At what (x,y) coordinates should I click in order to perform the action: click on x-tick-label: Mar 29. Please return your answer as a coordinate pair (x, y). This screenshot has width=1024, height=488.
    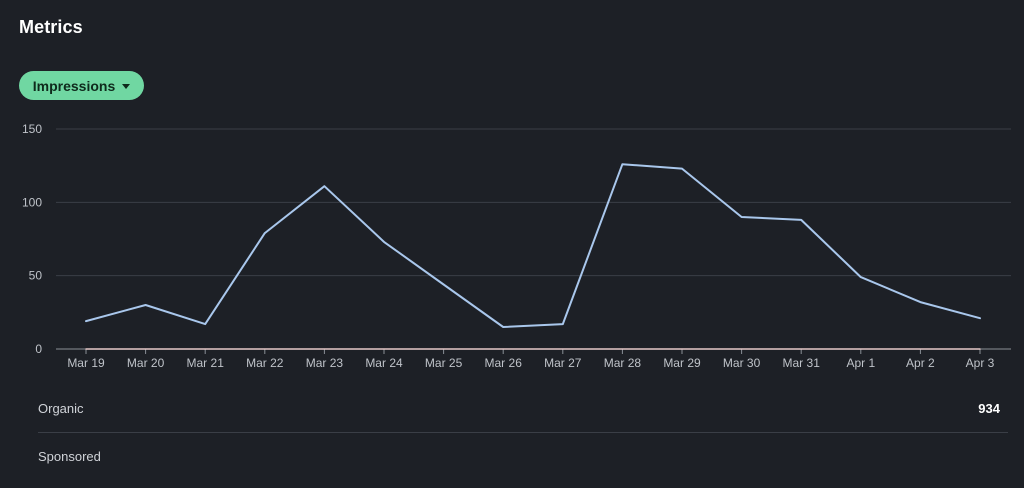
    Looking at the image, I should click on (682, 363).